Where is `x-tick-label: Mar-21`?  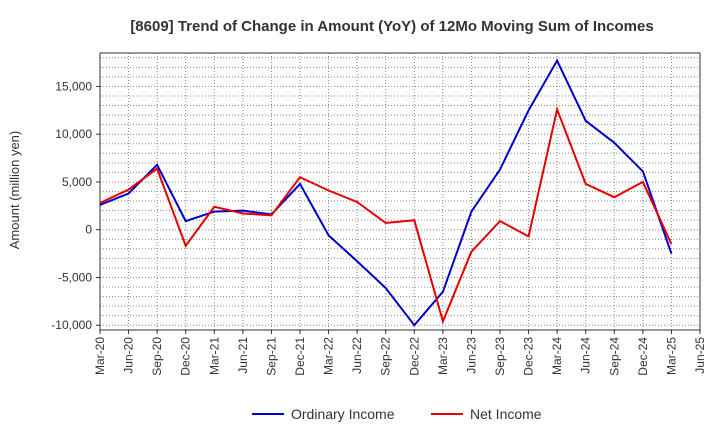 x-tick-label: Mar-21 is located at coordinates (214, 356).